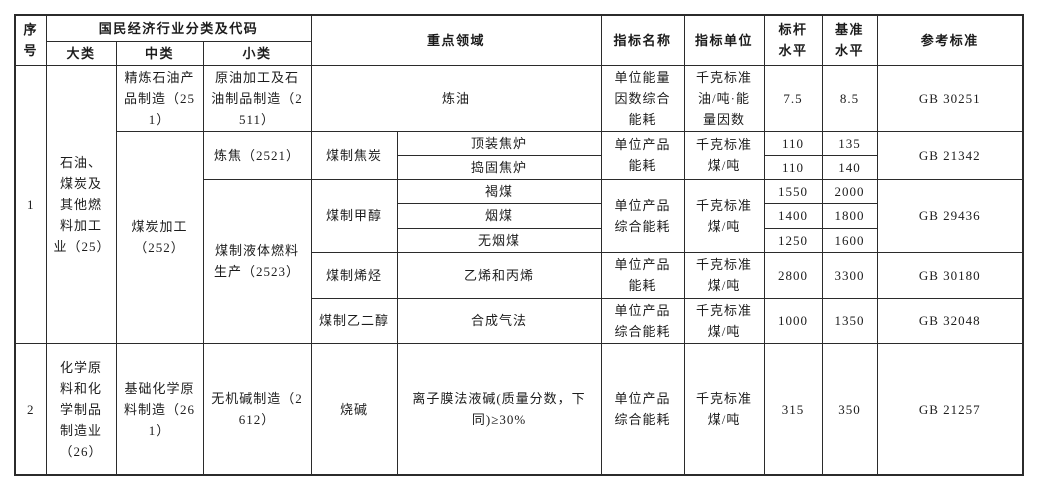 The height and width of the screenshot is (486, 1038). Describe the element at coordinates (499, 320) in the screenshot. I see `key-area-sub-cell: 合成气法` at that location.